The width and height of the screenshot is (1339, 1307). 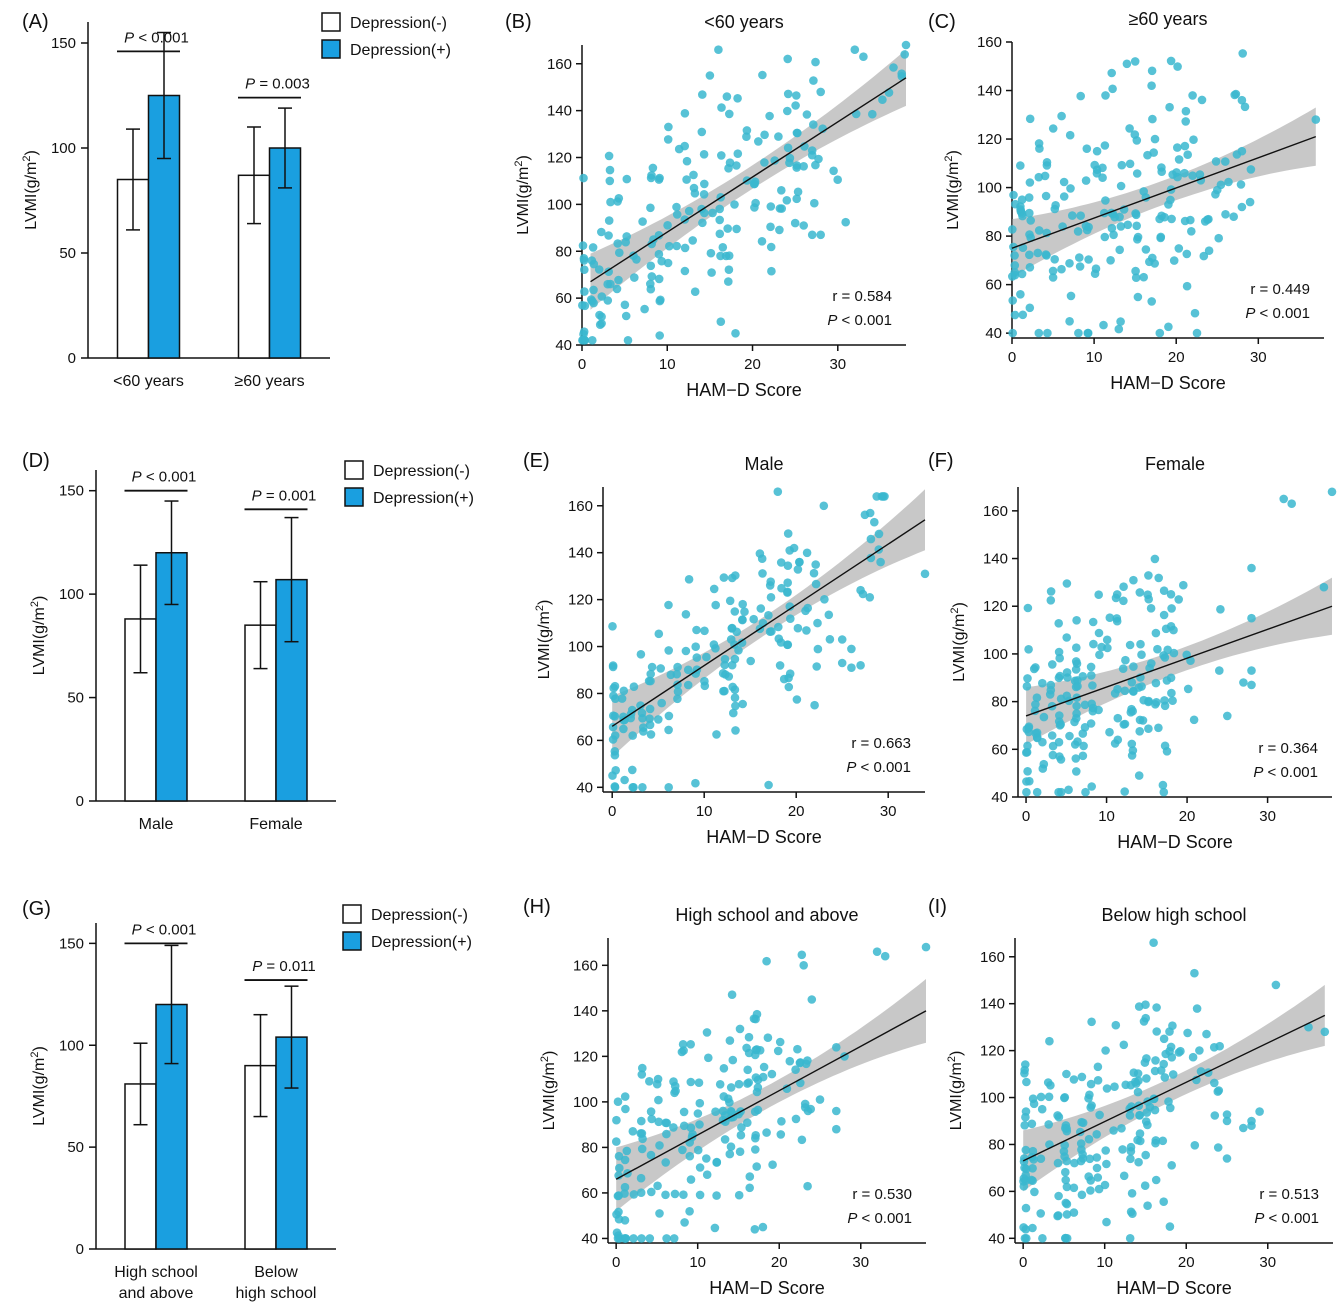 I want to click on y-tick-label: 120, so click(x=992, y=1051).